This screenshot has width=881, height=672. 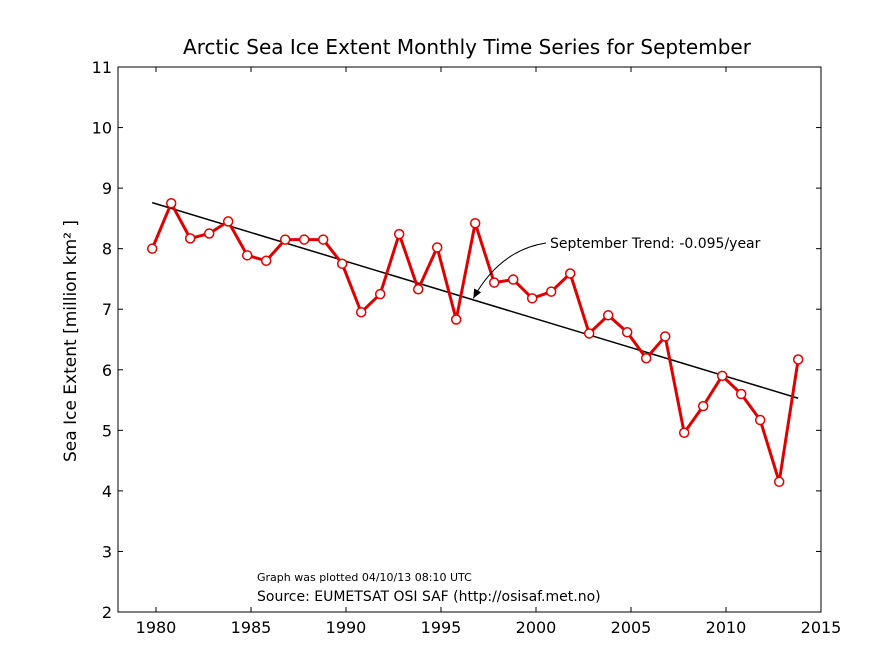 I want to click on x-tick-label: 2000, so click(x=536, y=627).